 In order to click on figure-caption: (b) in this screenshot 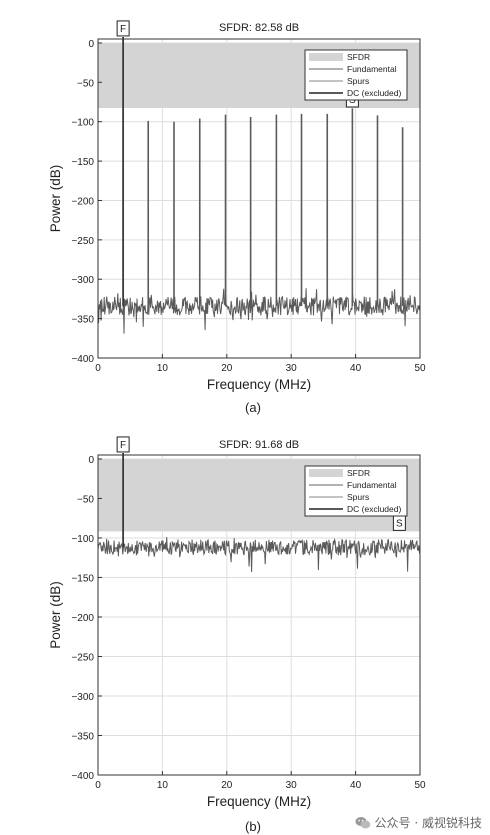, I will do `click(253, 826)`.